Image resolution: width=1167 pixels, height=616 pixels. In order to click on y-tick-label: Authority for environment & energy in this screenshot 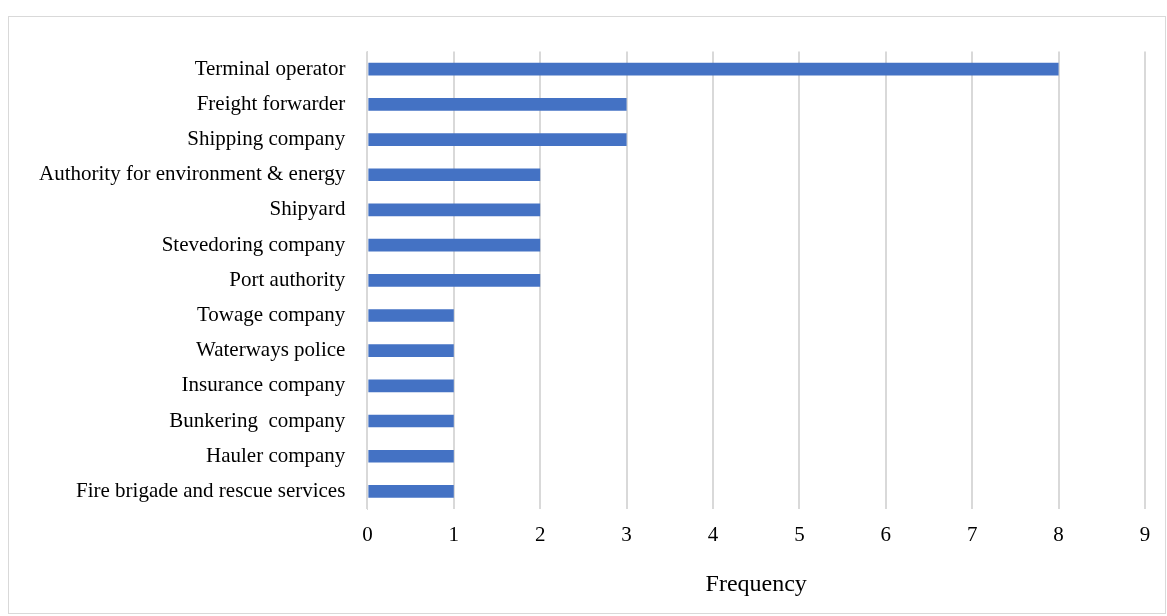, I will do `click(192, 173)`.